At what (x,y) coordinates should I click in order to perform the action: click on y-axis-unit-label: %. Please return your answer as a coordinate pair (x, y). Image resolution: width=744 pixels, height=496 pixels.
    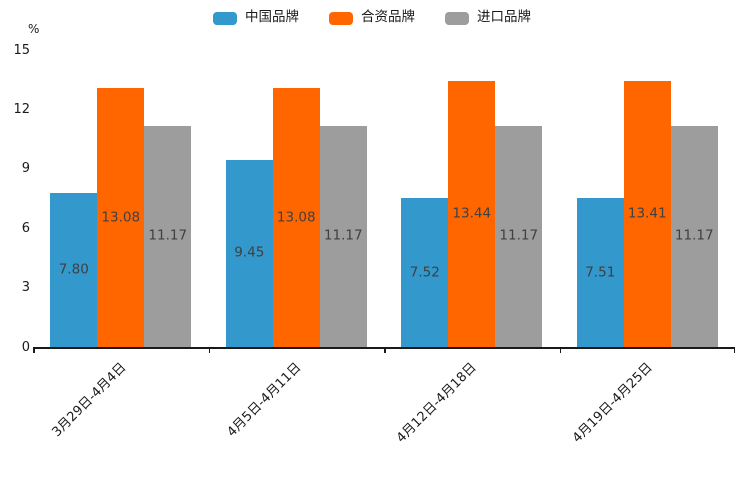
    Looking at the image, I should click on (34, 29).